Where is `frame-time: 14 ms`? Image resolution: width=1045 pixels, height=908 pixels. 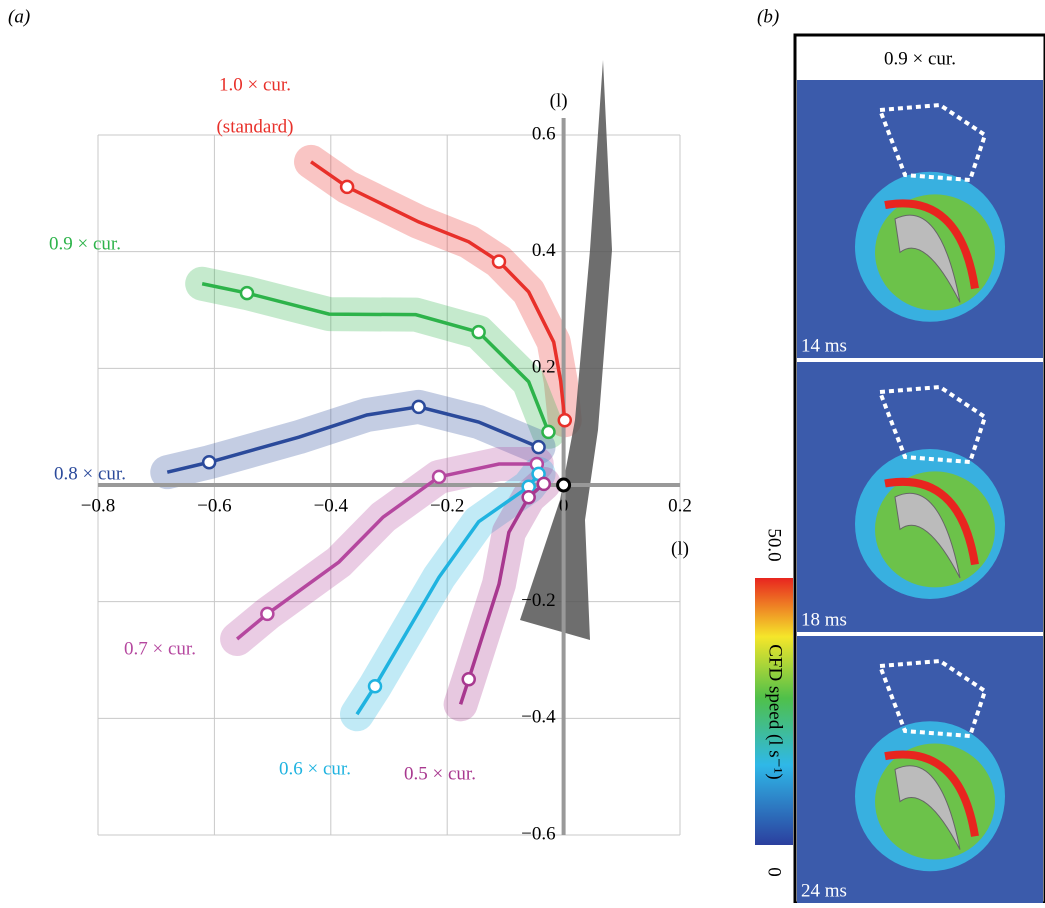 frame-time: 14 ms is located at coordinates (824, 345).